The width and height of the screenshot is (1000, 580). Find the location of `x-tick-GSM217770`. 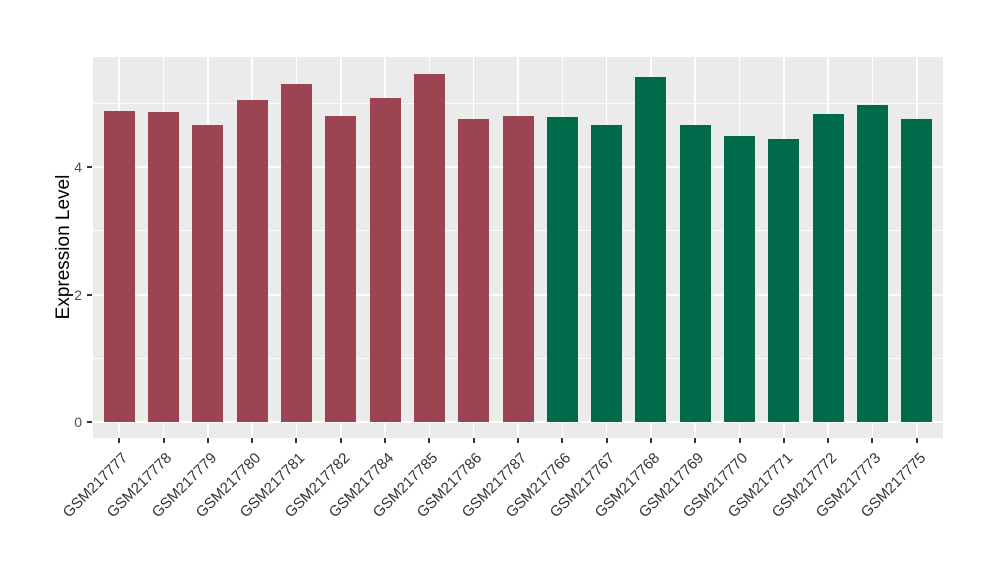

x-tick-GSM217770 is located at coordinates (739, 440).